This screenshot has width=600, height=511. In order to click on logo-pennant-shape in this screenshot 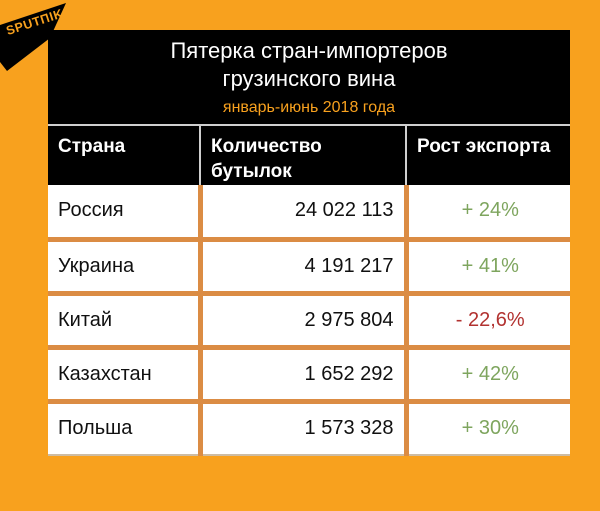, I will do `click(33, 37)`.